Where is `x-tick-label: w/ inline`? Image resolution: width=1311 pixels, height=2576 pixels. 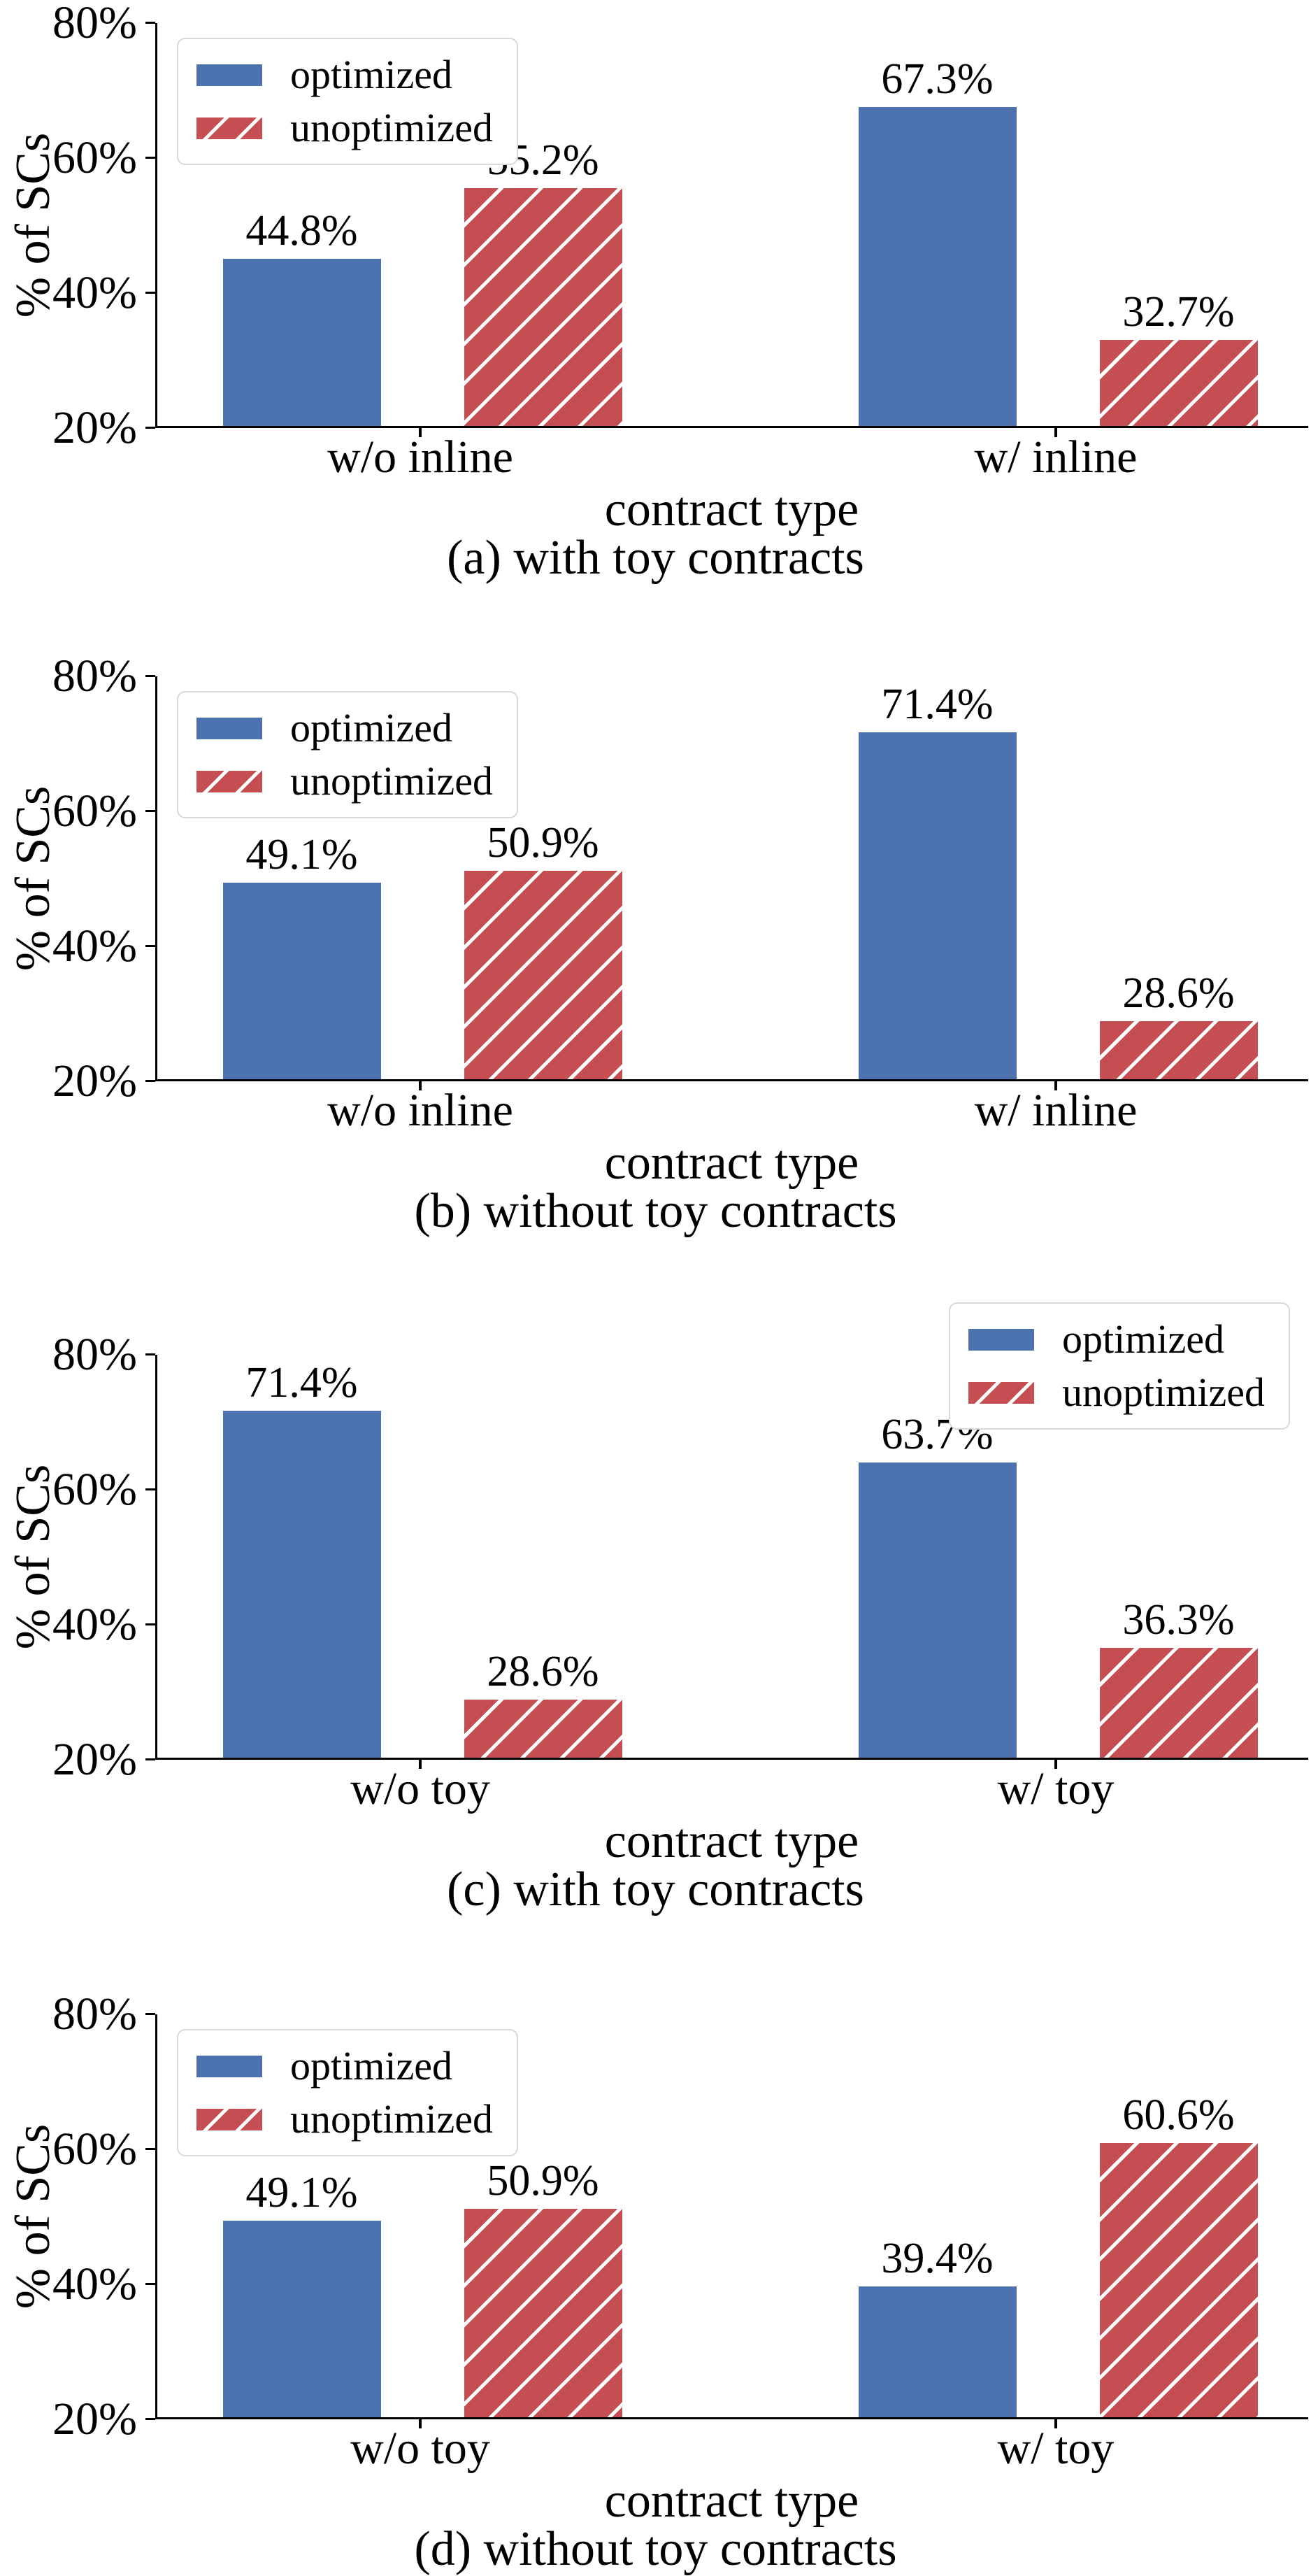 x-tick-label: w/ inline is located at coordinates (1056, 1110).